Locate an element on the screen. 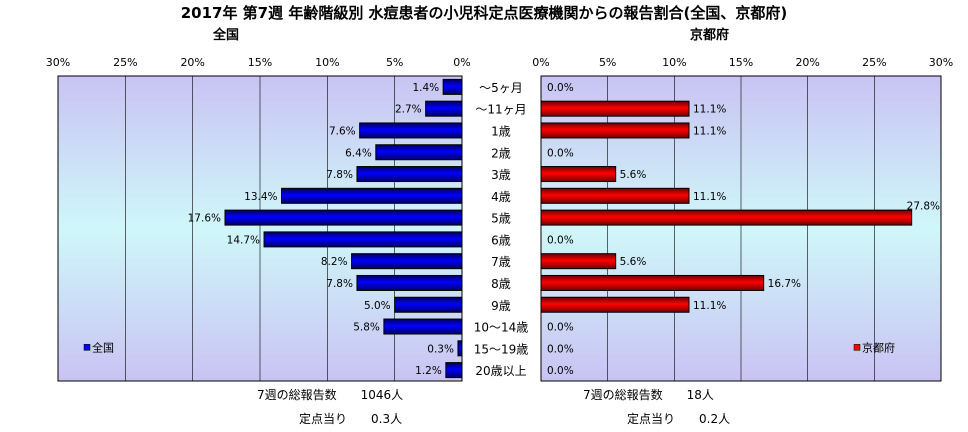  national-value-label: 0.3% is located at coordinates (440, 349).